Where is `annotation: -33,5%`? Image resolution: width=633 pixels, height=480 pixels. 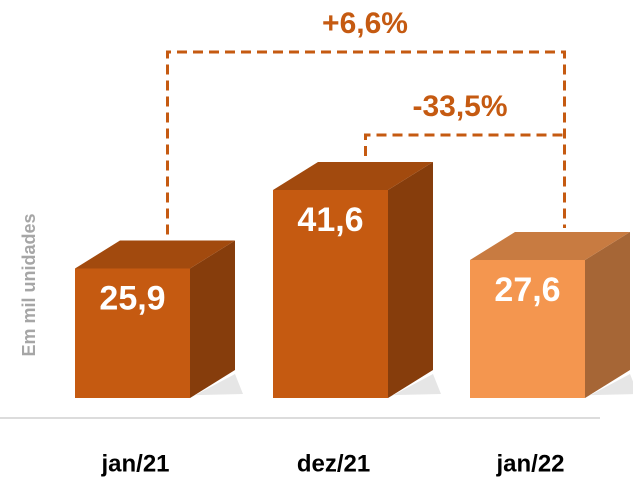
annotation: -33,5% is located at coordinates (459, 106).